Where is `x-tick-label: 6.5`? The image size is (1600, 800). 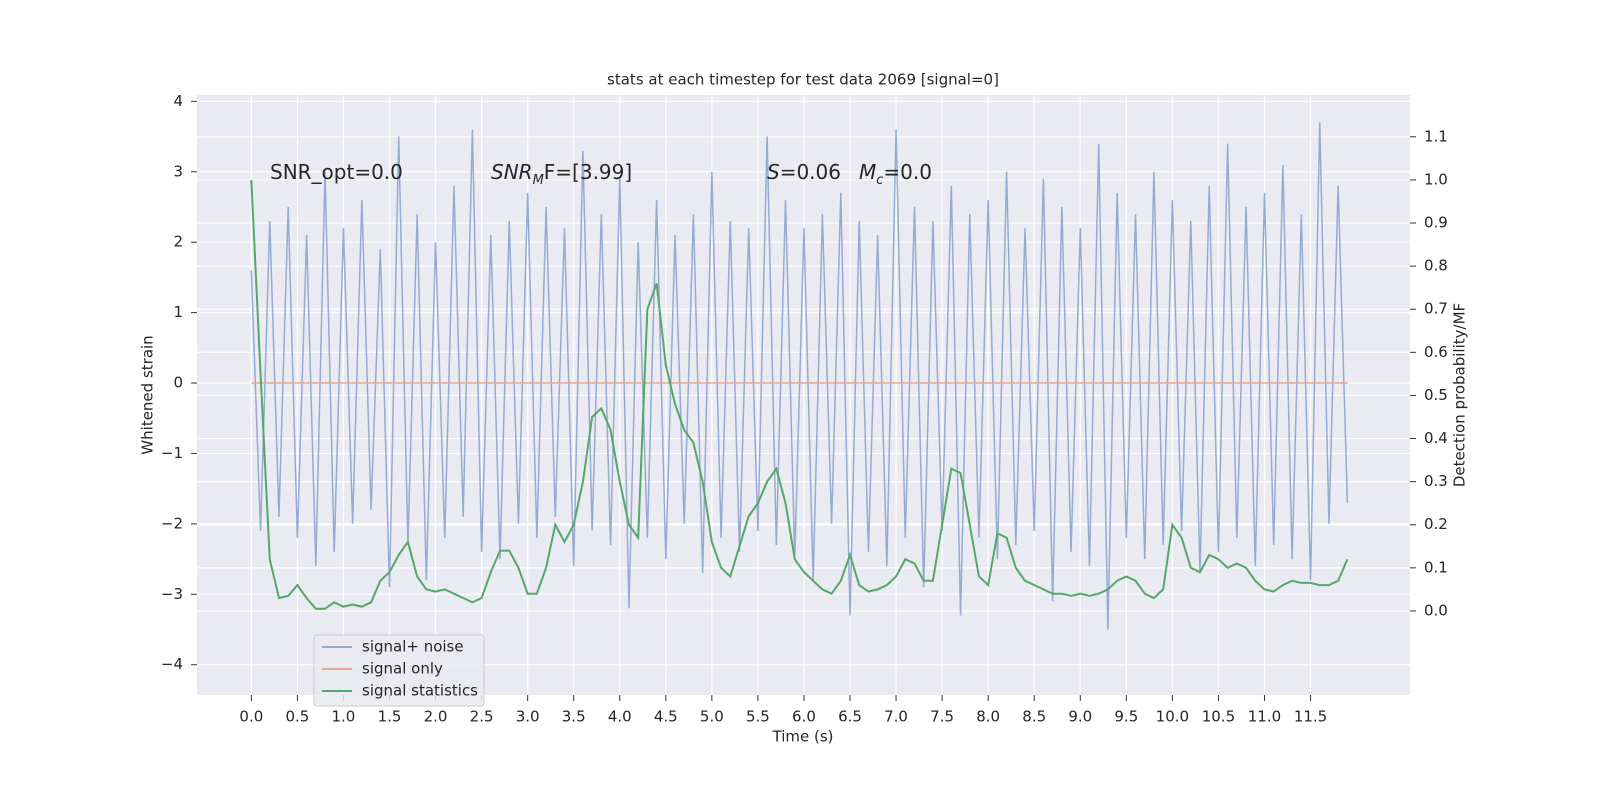
x-tick-label: 6.5 is located at coordinates (850, 717).